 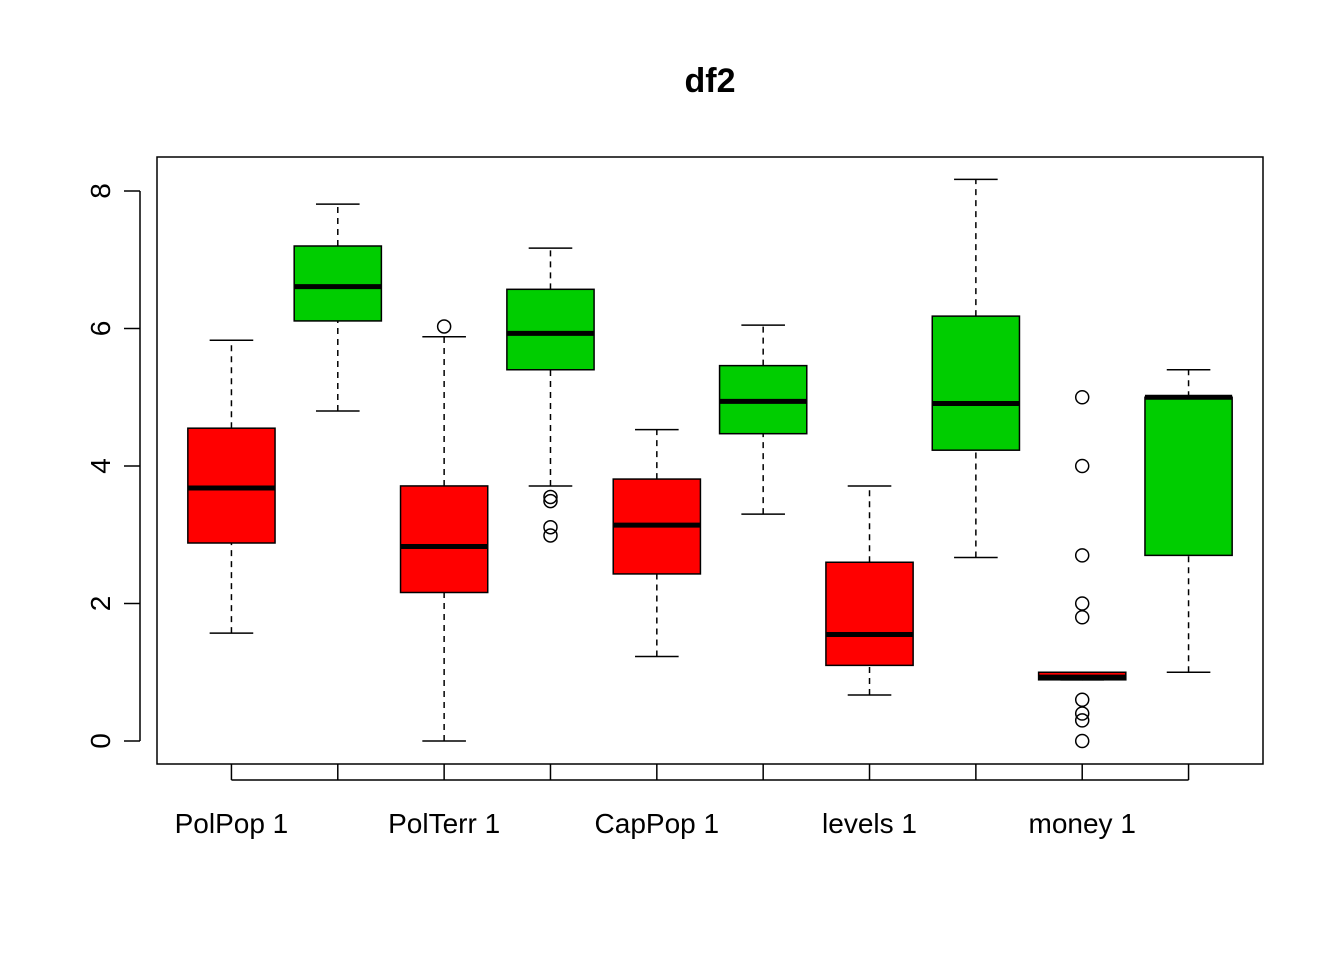 I want to click on y-tick-label: 8, so click(x=100, y=191).